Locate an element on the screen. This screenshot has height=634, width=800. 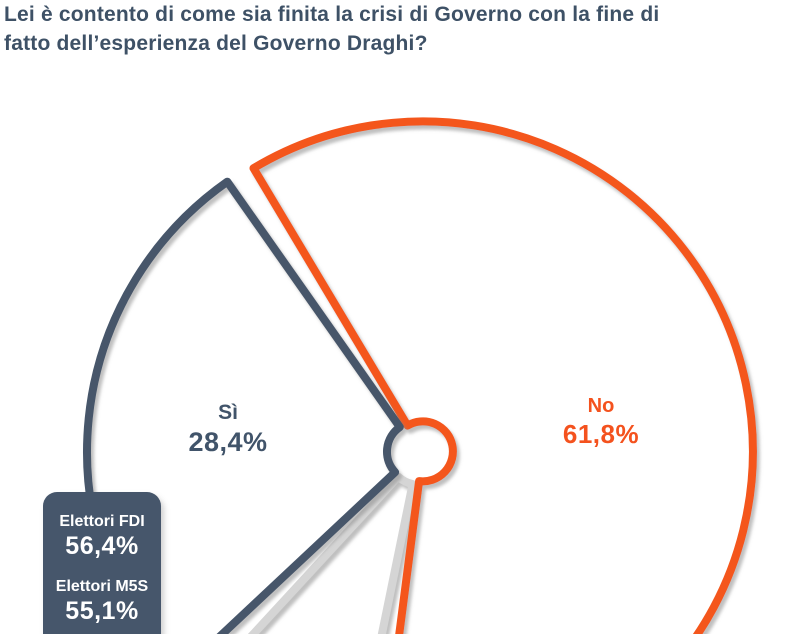
callout-entry-m5s: Elettori M5S 55,1% is located at coordinates (102, 601).